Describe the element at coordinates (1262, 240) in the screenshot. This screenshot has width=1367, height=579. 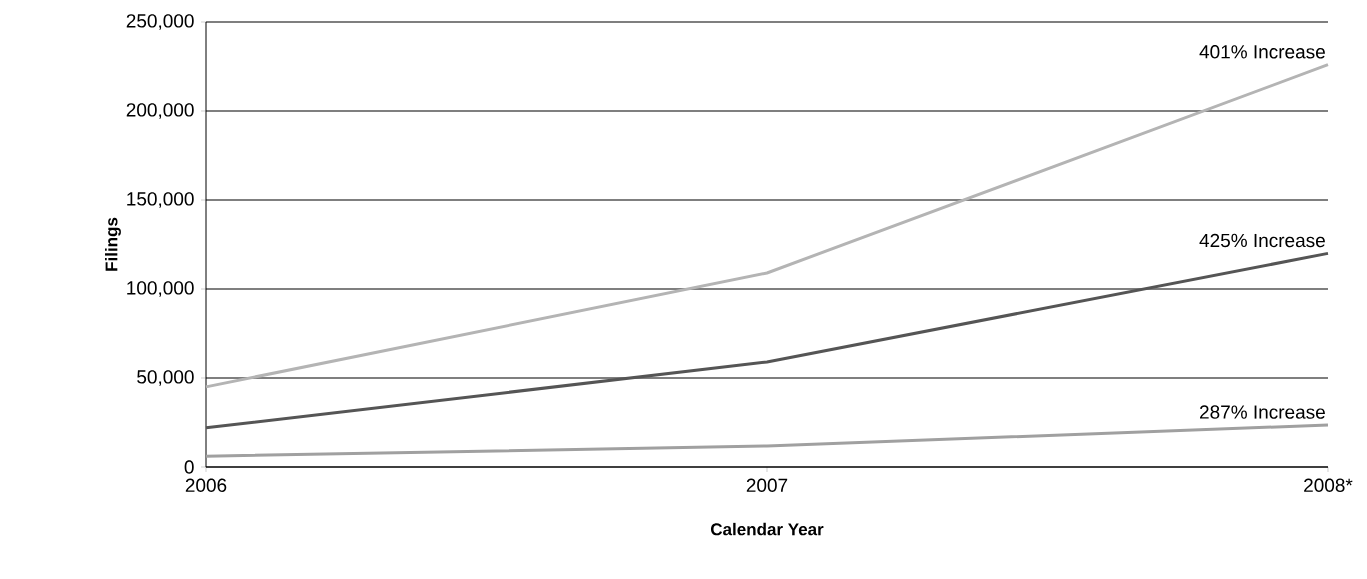
I see `annotation: 425% Increase` at that location.